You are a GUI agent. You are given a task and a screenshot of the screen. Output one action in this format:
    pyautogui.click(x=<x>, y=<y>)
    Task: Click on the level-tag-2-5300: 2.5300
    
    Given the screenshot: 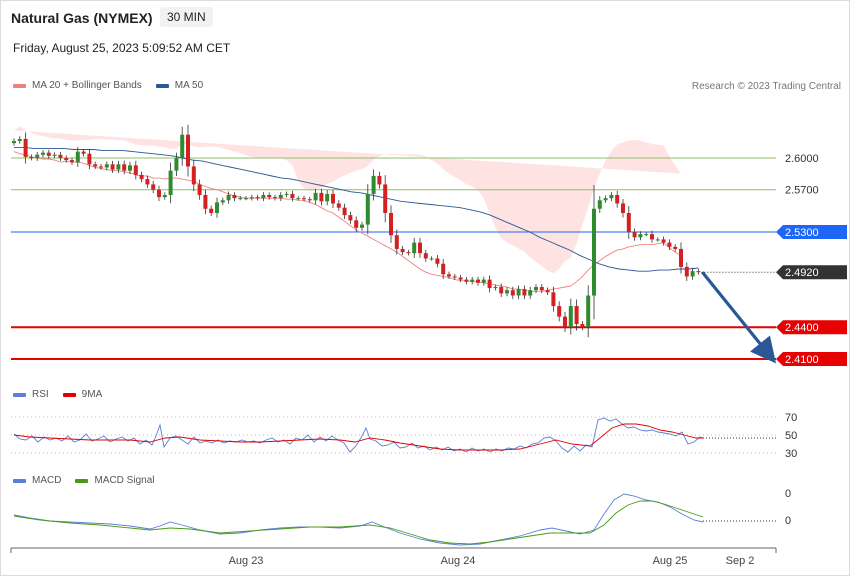 What is the action you would take?
    pyautogui.click(x=811, y=232)
    